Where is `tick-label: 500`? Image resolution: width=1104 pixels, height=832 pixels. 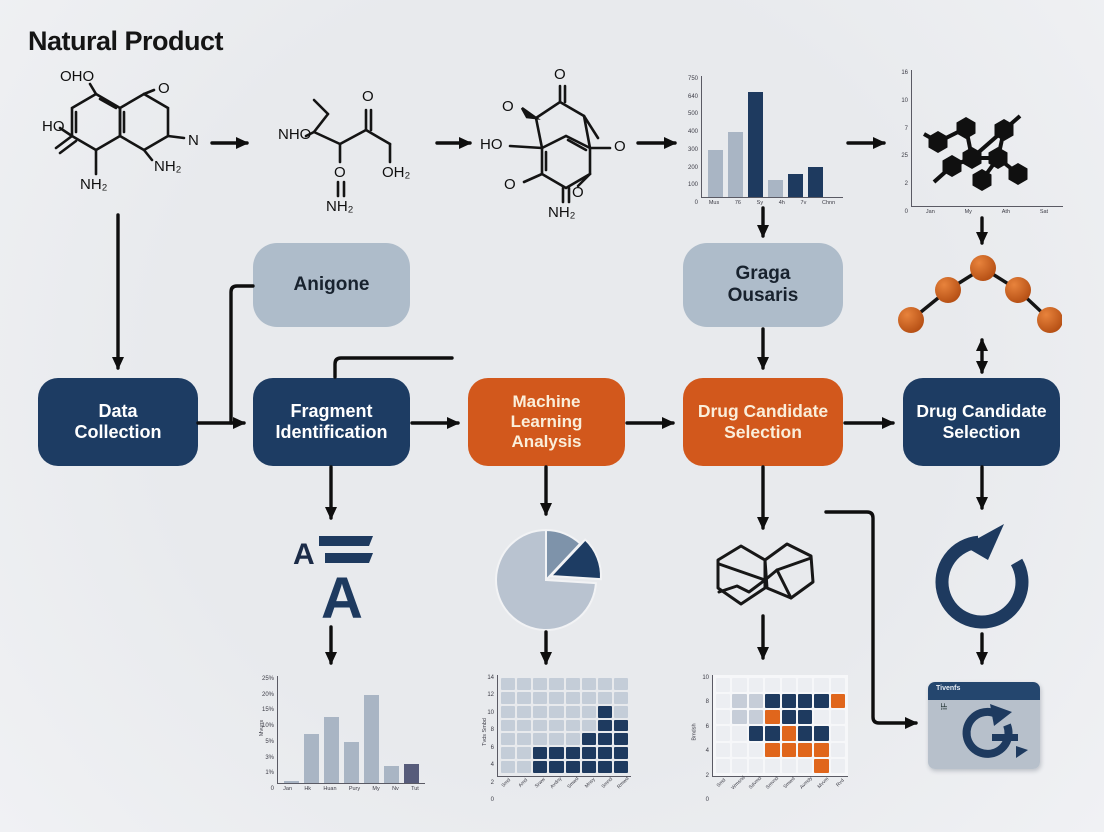
tick-label: 500 is located at coordinates (692, 114).